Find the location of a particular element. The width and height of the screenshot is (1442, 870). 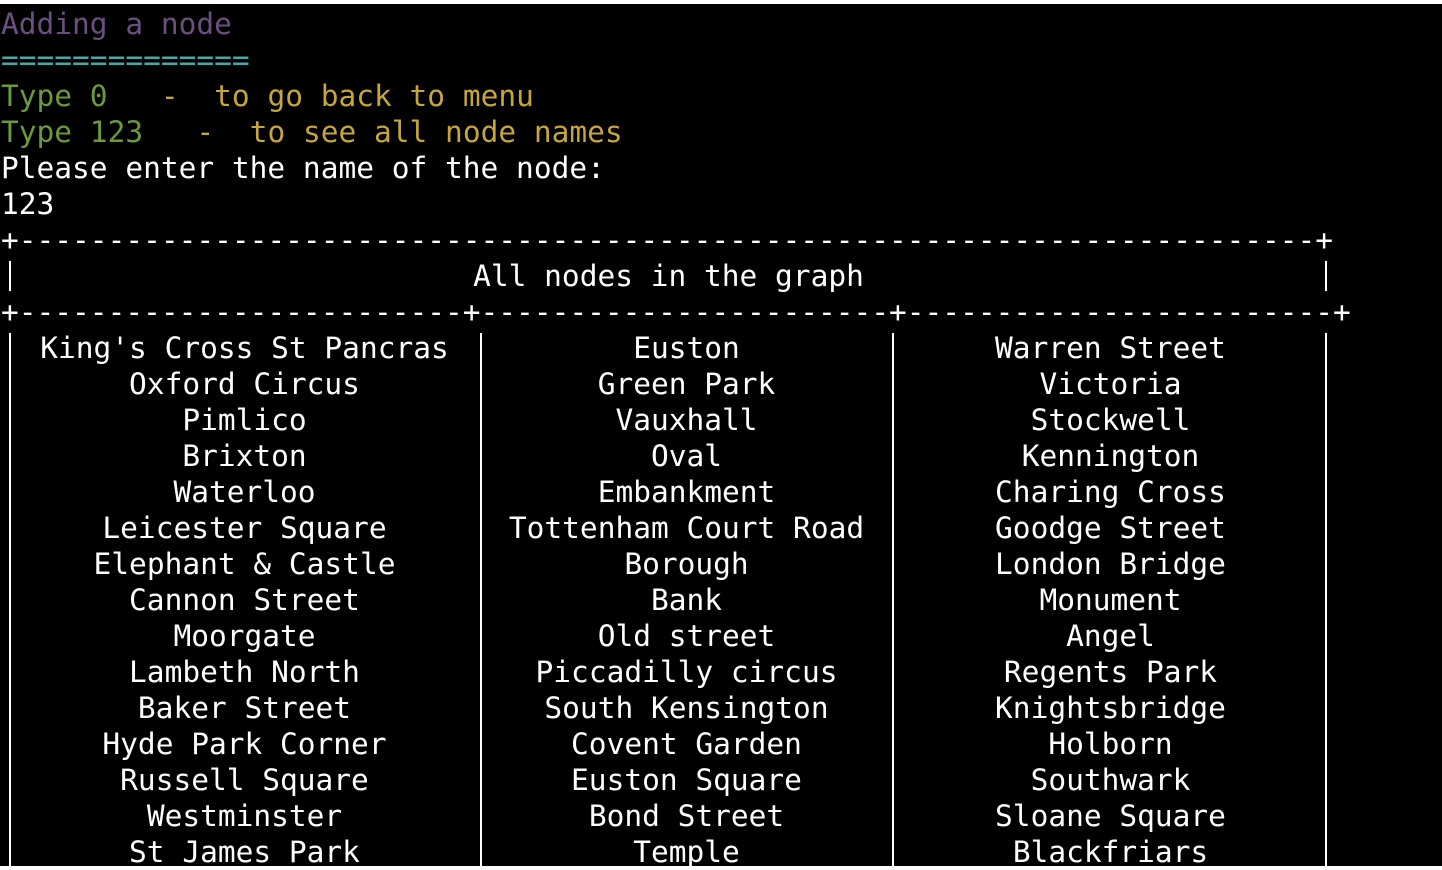

node-name-cell: Euston is located at coordinates (686, 348).